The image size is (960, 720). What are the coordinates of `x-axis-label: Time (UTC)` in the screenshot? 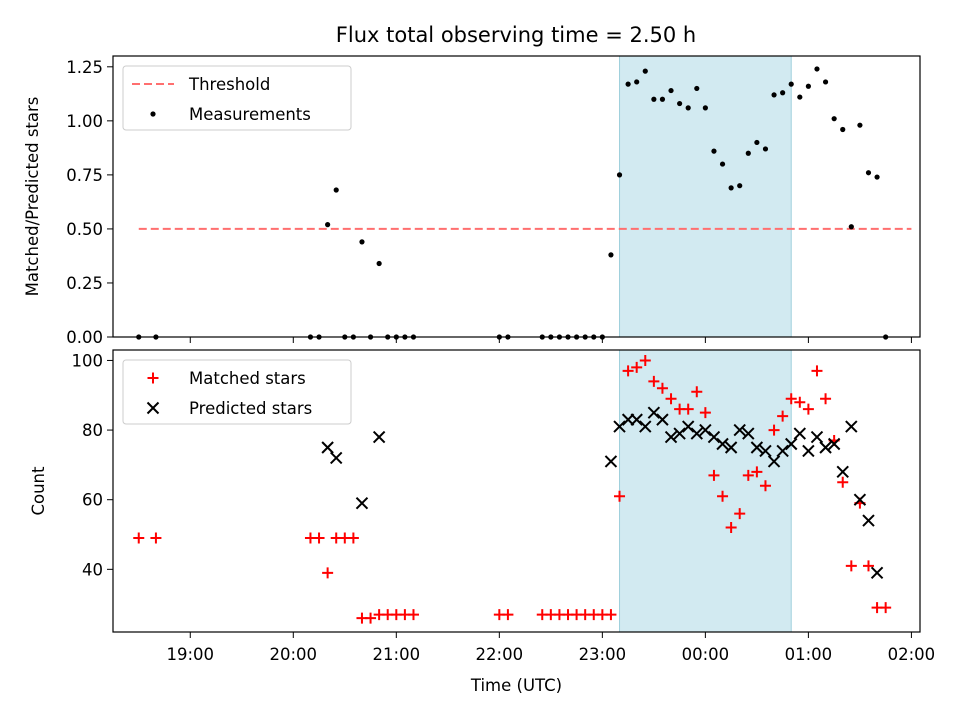 It's located at (516, 685).